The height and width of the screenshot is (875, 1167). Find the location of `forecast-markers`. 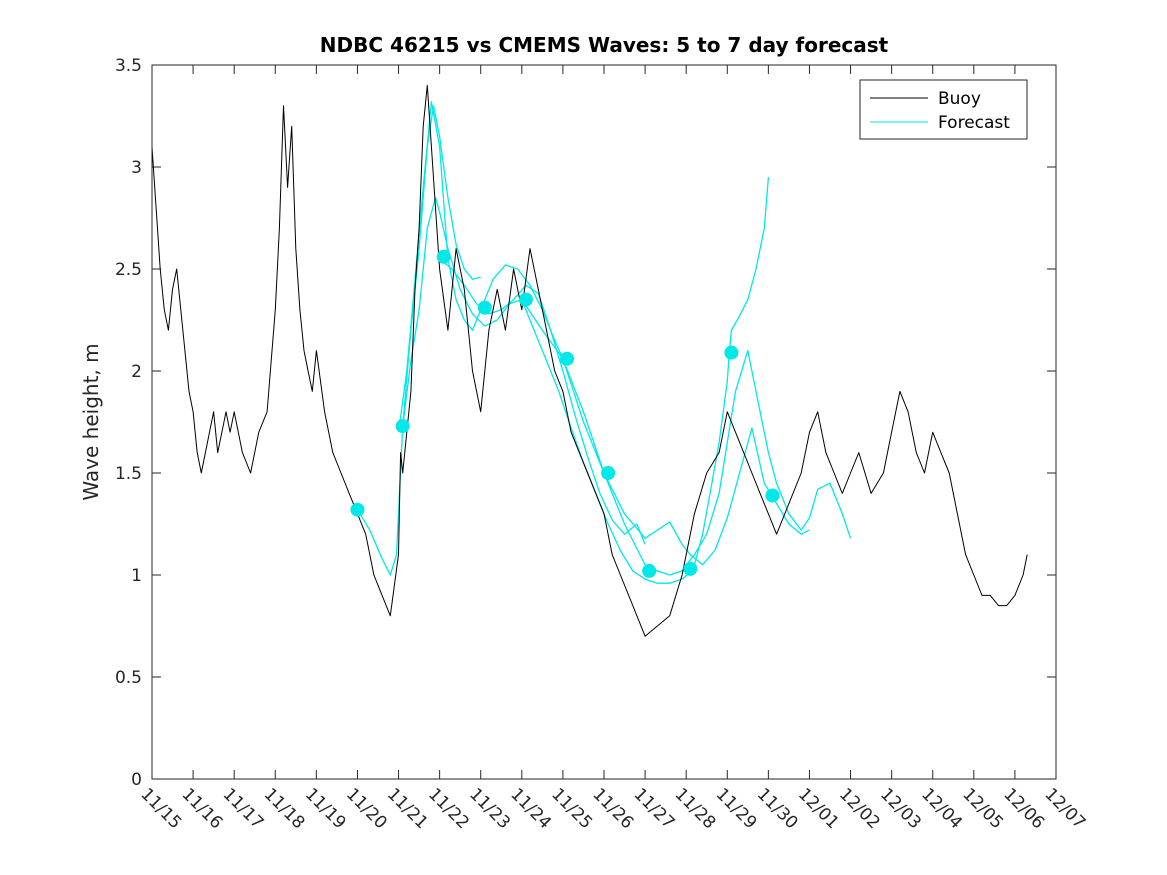

forecast-markers is located at coordinates (565, 413).